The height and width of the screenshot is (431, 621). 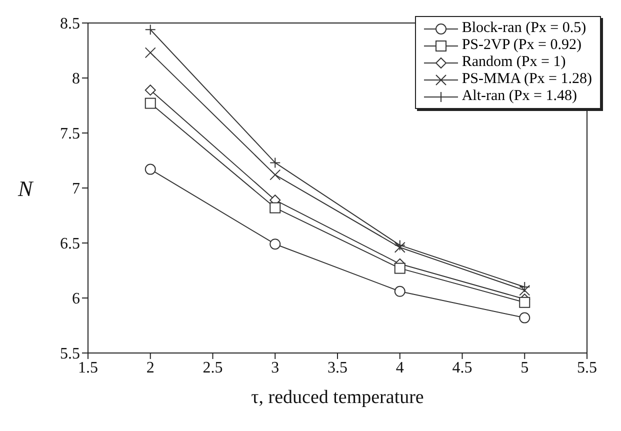 I want to click on y-tick-label: 7.5, so click(x=70, y=134).